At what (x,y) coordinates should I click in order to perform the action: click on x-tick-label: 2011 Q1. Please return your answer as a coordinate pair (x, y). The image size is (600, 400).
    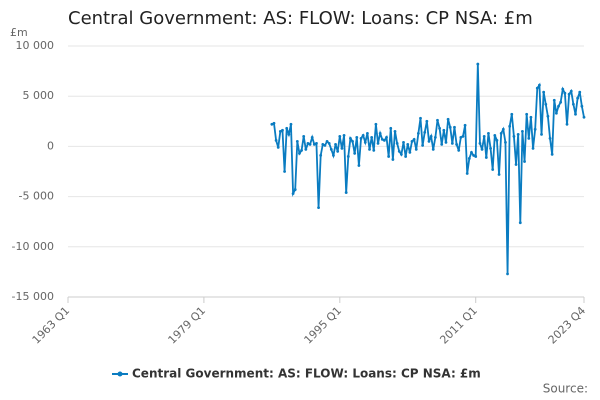
    Looking at the image, I should click on (458, 325).